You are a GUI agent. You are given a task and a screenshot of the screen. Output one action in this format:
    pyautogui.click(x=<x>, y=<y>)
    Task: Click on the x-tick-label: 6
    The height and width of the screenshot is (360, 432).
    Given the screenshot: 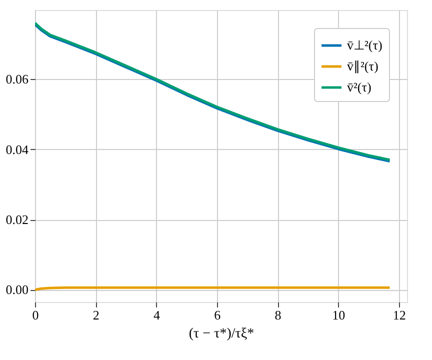 What is the action you would take?
    pyautogui.click(x=218, y=315)
    